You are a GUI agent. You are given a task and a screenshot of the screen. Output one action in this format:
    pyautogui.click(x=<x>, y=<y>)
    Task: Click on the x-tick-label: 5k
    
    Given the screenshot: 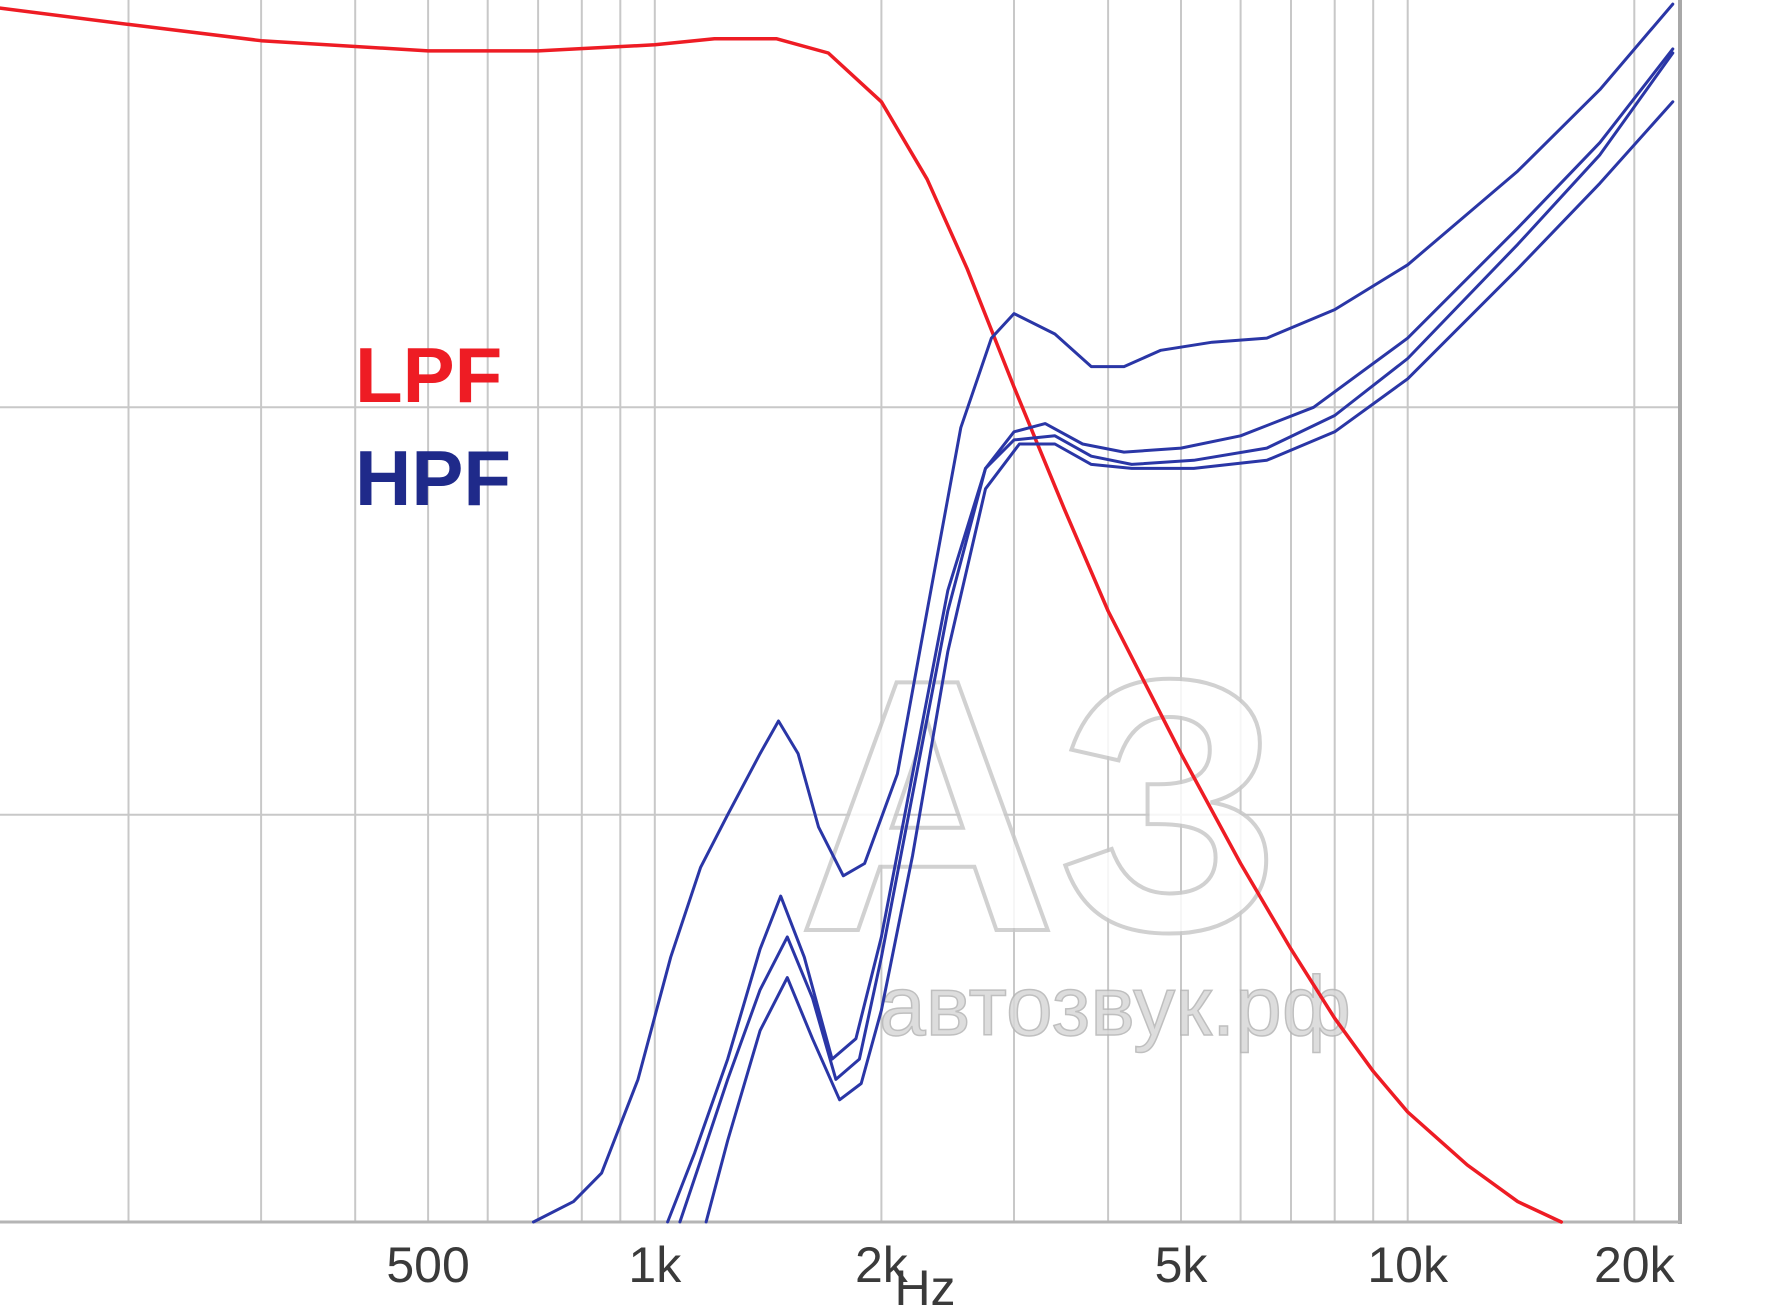 What is the action you would take?
    pyautogui.click(x=1182, y=1265)
    